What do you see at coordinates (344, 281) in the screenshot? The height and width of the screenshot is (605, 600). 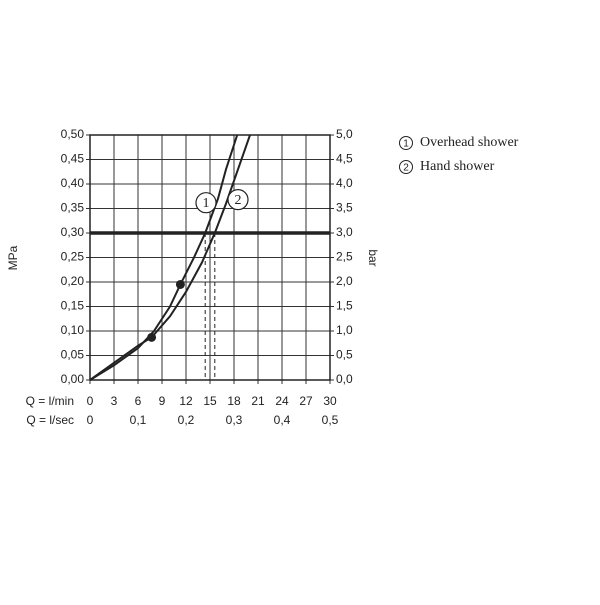 I see `y2-tick-label: 2,0` at bounding box center [344, 281].